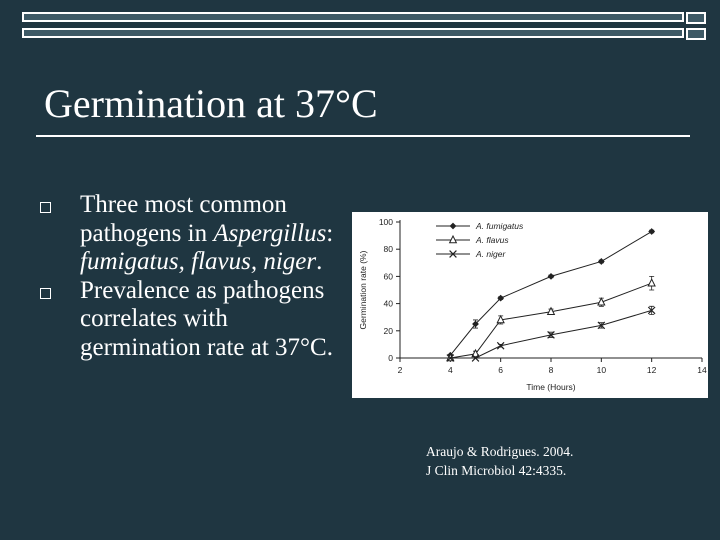  What do you see at coordinates (492, 240) in the screenshot?
I see `legend-label: A. flavus` at bounding box center [492, 240].